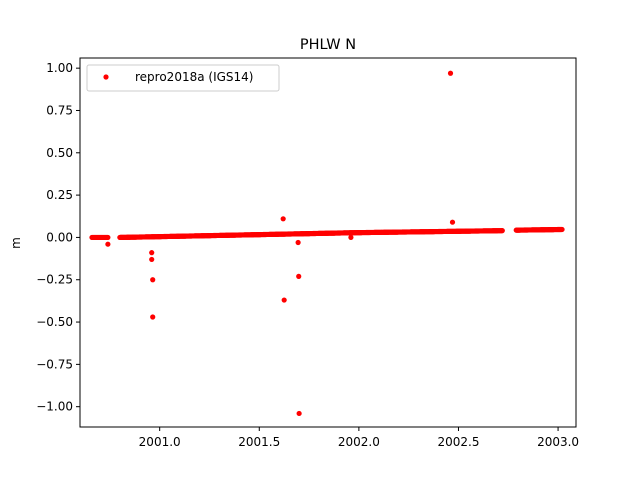 The height and width of the screenshot is (480, 640). I want to click on y-tick-label: 1.00, so click(59, 68).